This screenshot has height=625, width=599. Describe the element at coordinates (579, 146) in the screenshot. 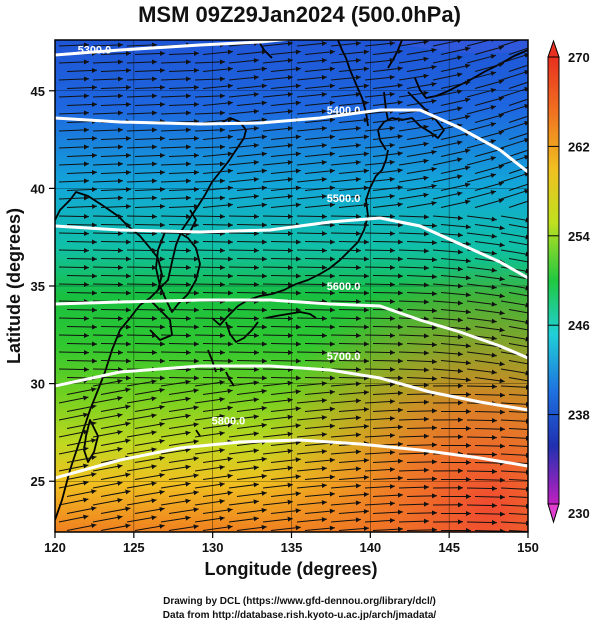

I see `colorbar-tick-label: 262` at that location.